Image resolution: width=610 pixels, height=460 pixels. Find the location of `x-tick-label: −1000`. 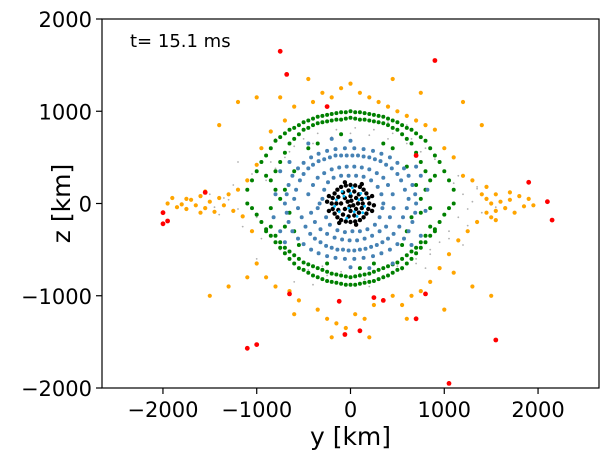

x-tick-label: −1000 is located at coordinates (256, 410).